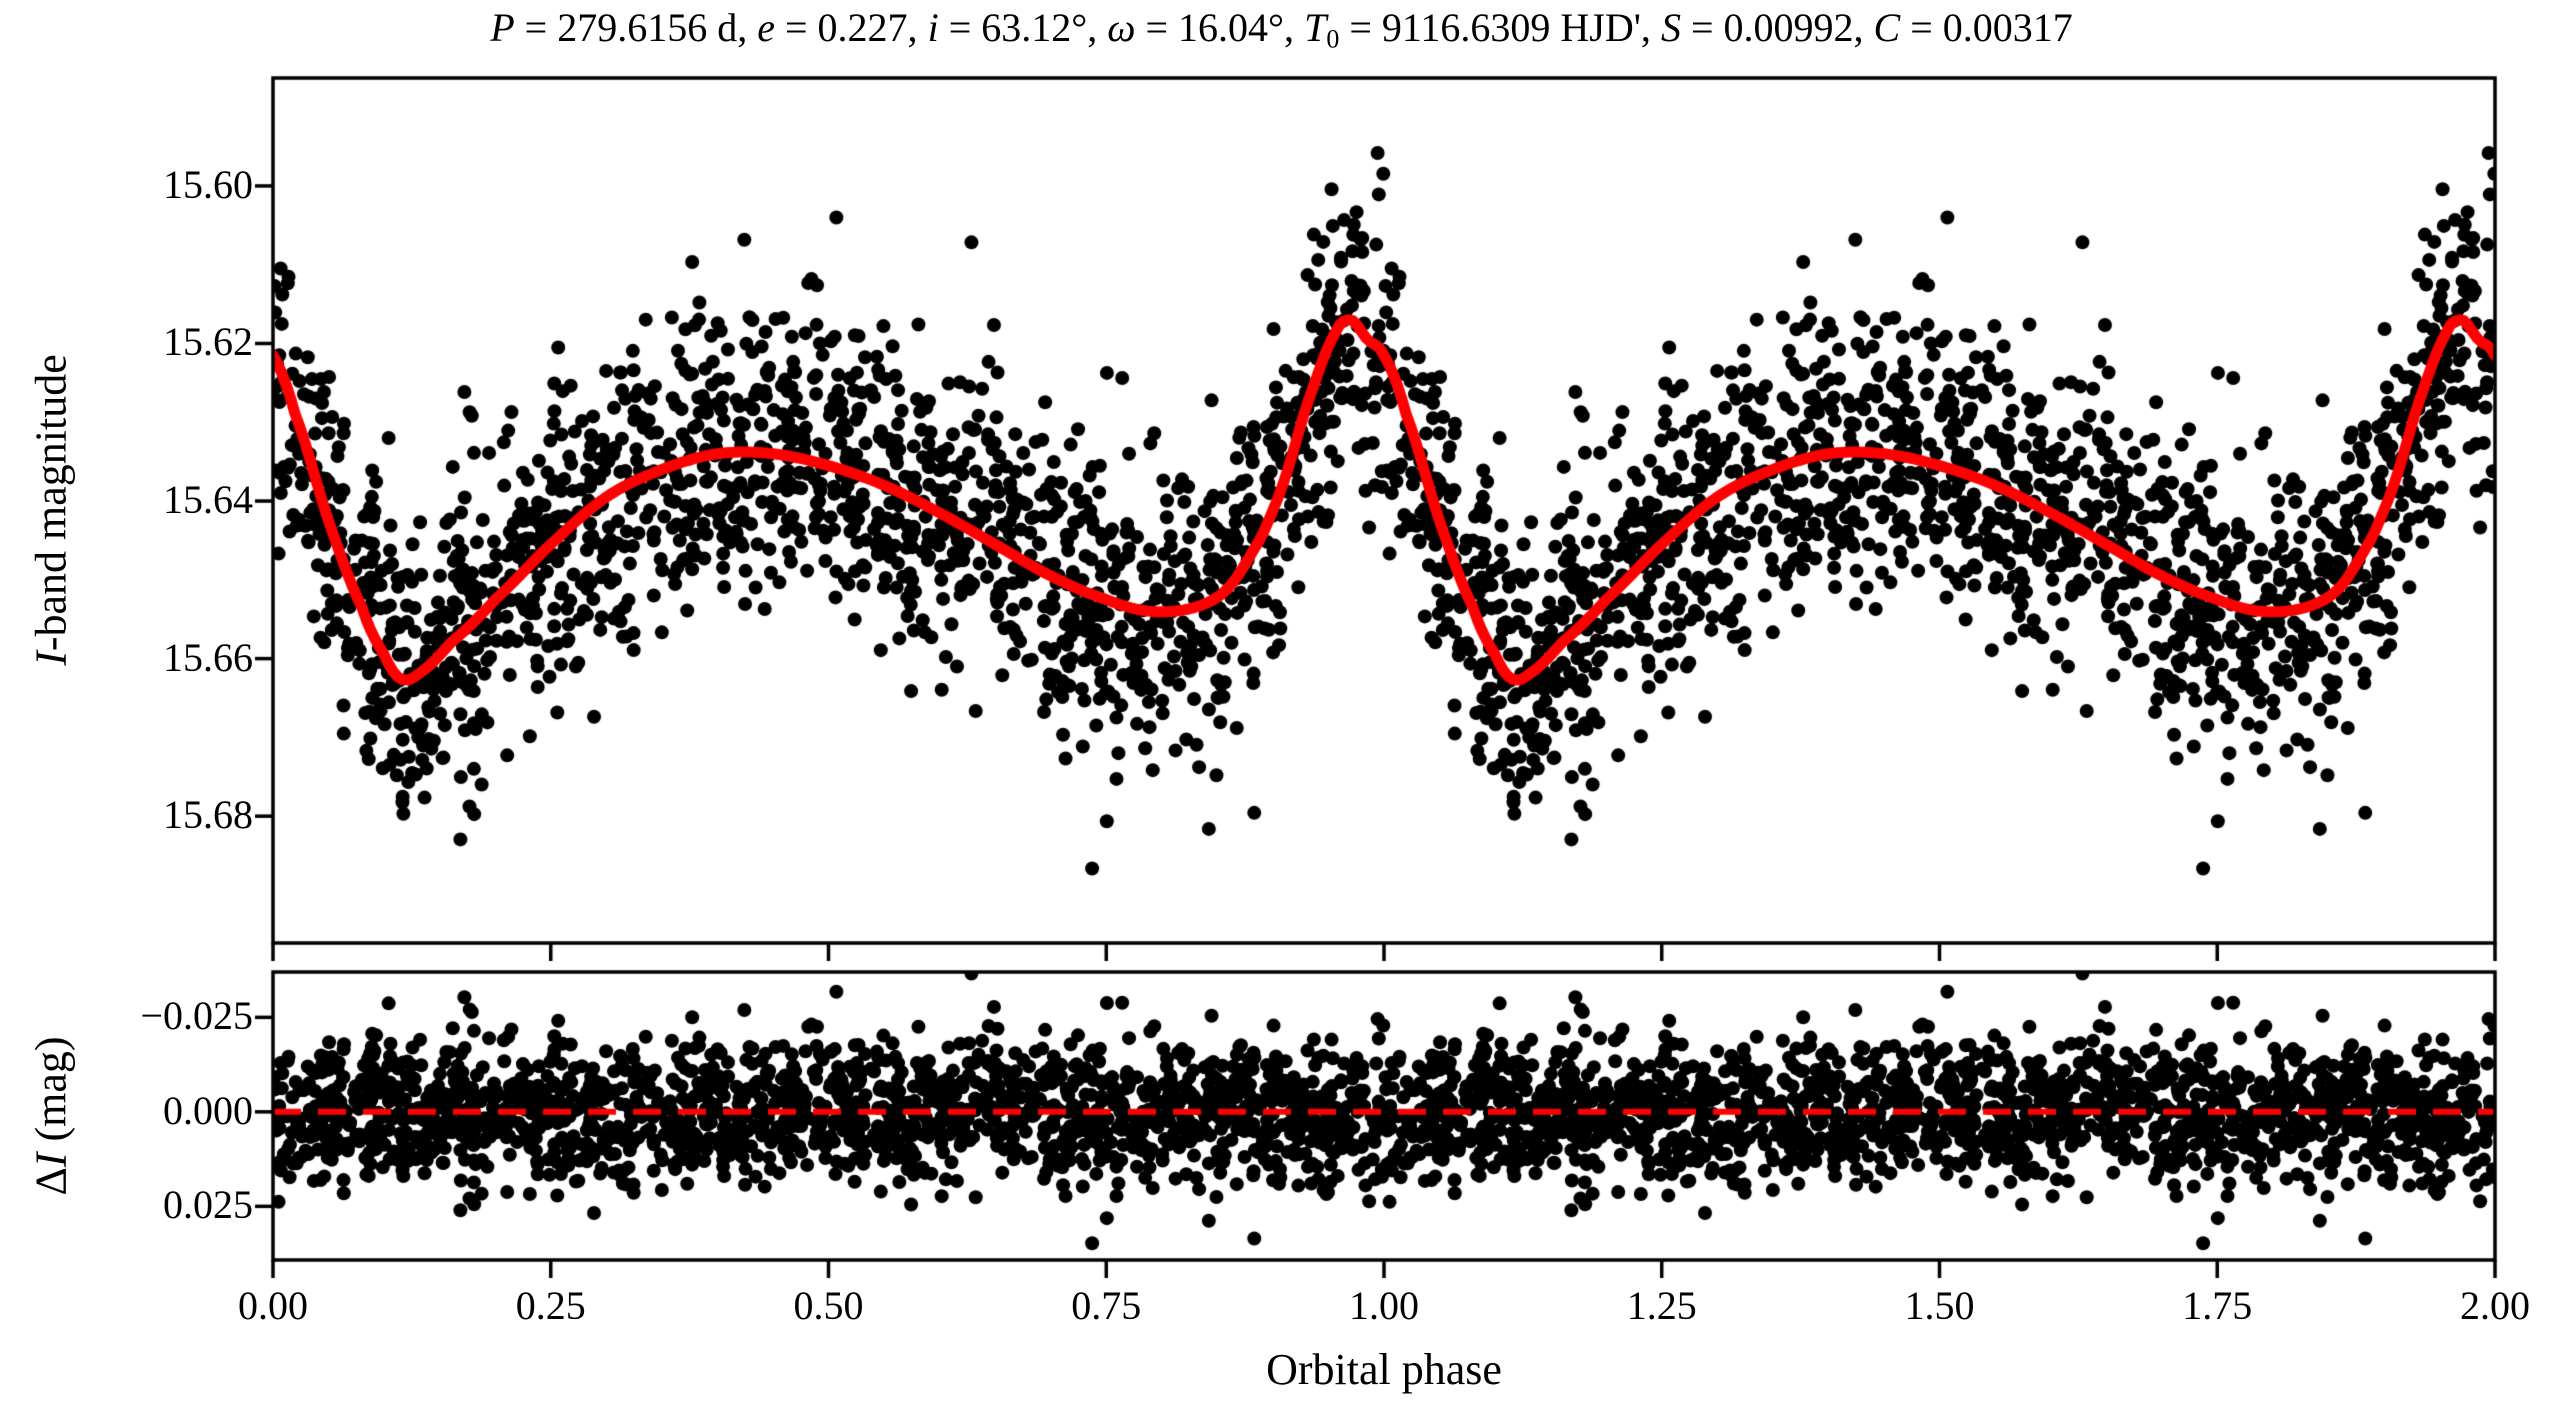 The height and width of the screenshot is (1428, 2563). What do you see at coordinates (502, 27) in the screenshot?
I see `text-segment: P` at bounding box center [502, 27].